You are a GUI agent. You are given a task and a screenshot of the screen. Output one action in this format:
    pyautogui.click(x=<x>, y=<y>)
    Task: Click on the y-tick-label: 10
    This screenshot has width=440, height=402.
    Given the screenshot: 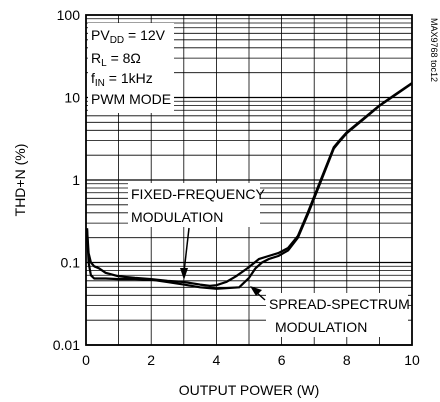 What is the action you would take?
    pyautogui.click(x=72, y=98)
    